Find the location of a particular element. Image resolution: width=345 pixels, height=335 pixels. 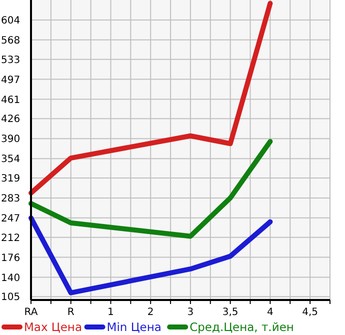

y-tick-label: 319 is located at coordinates (10, 179).